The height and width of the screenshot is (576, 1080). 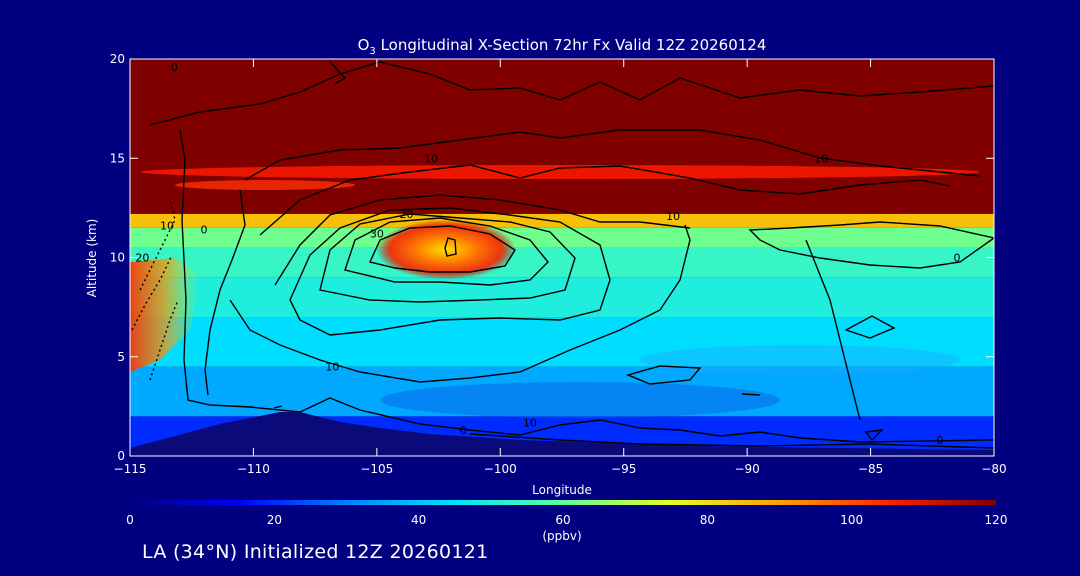 What do you see at coordinates (851, 520) in the screenshot?
I see `colorbar-tick-label: 100` at bounding box center [851, 520].